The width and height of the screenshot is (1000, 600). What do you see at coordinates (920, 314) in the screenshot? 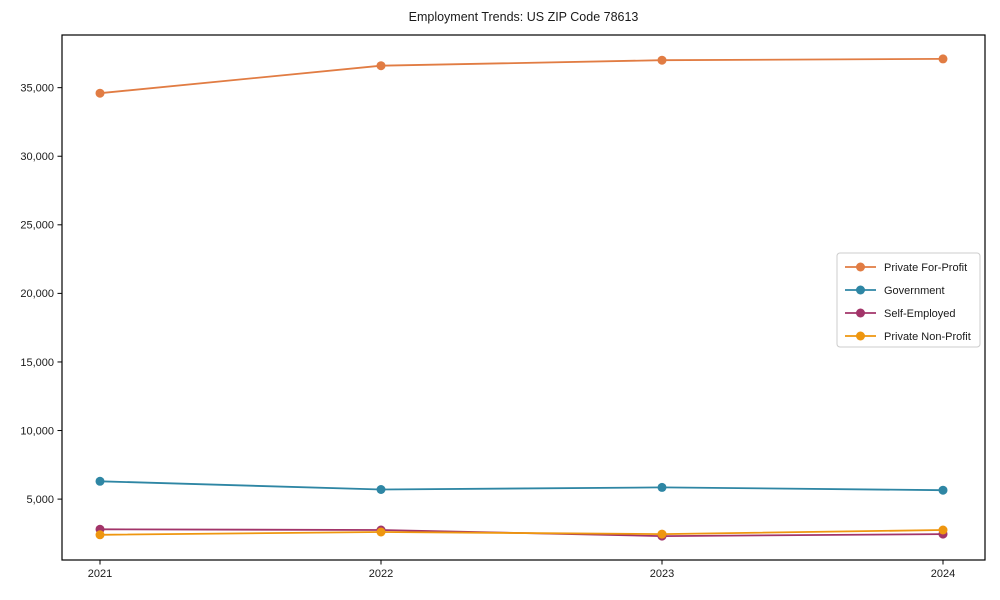
I see `legend-label: Self-Employed` at bounding box center [920, 314].